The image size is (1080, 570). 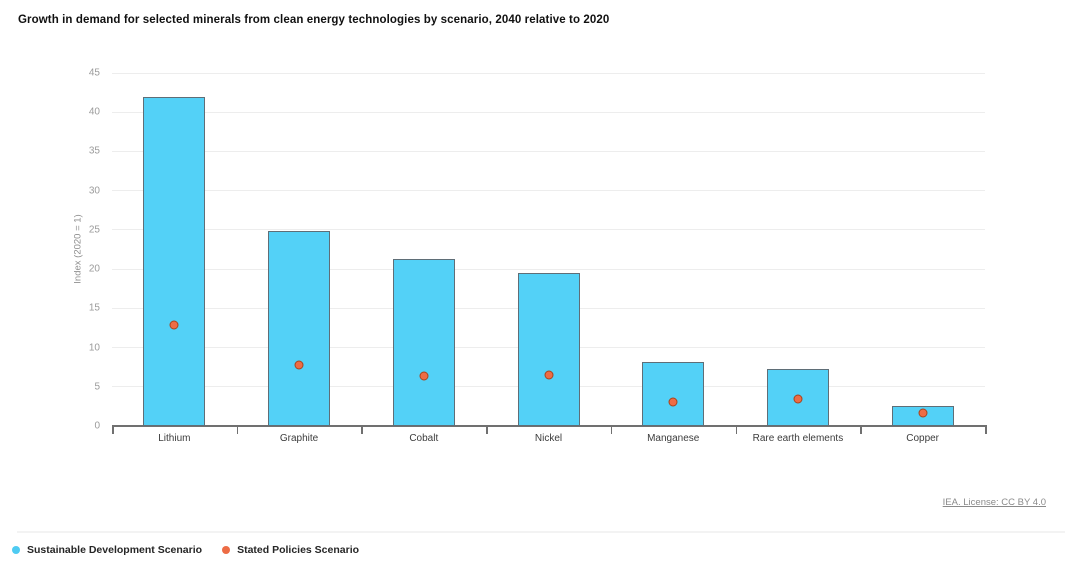 What do you see at coordinates (673, 394) in the screenshot?
I see `bar-manganese` at bounding box center [673, 394].